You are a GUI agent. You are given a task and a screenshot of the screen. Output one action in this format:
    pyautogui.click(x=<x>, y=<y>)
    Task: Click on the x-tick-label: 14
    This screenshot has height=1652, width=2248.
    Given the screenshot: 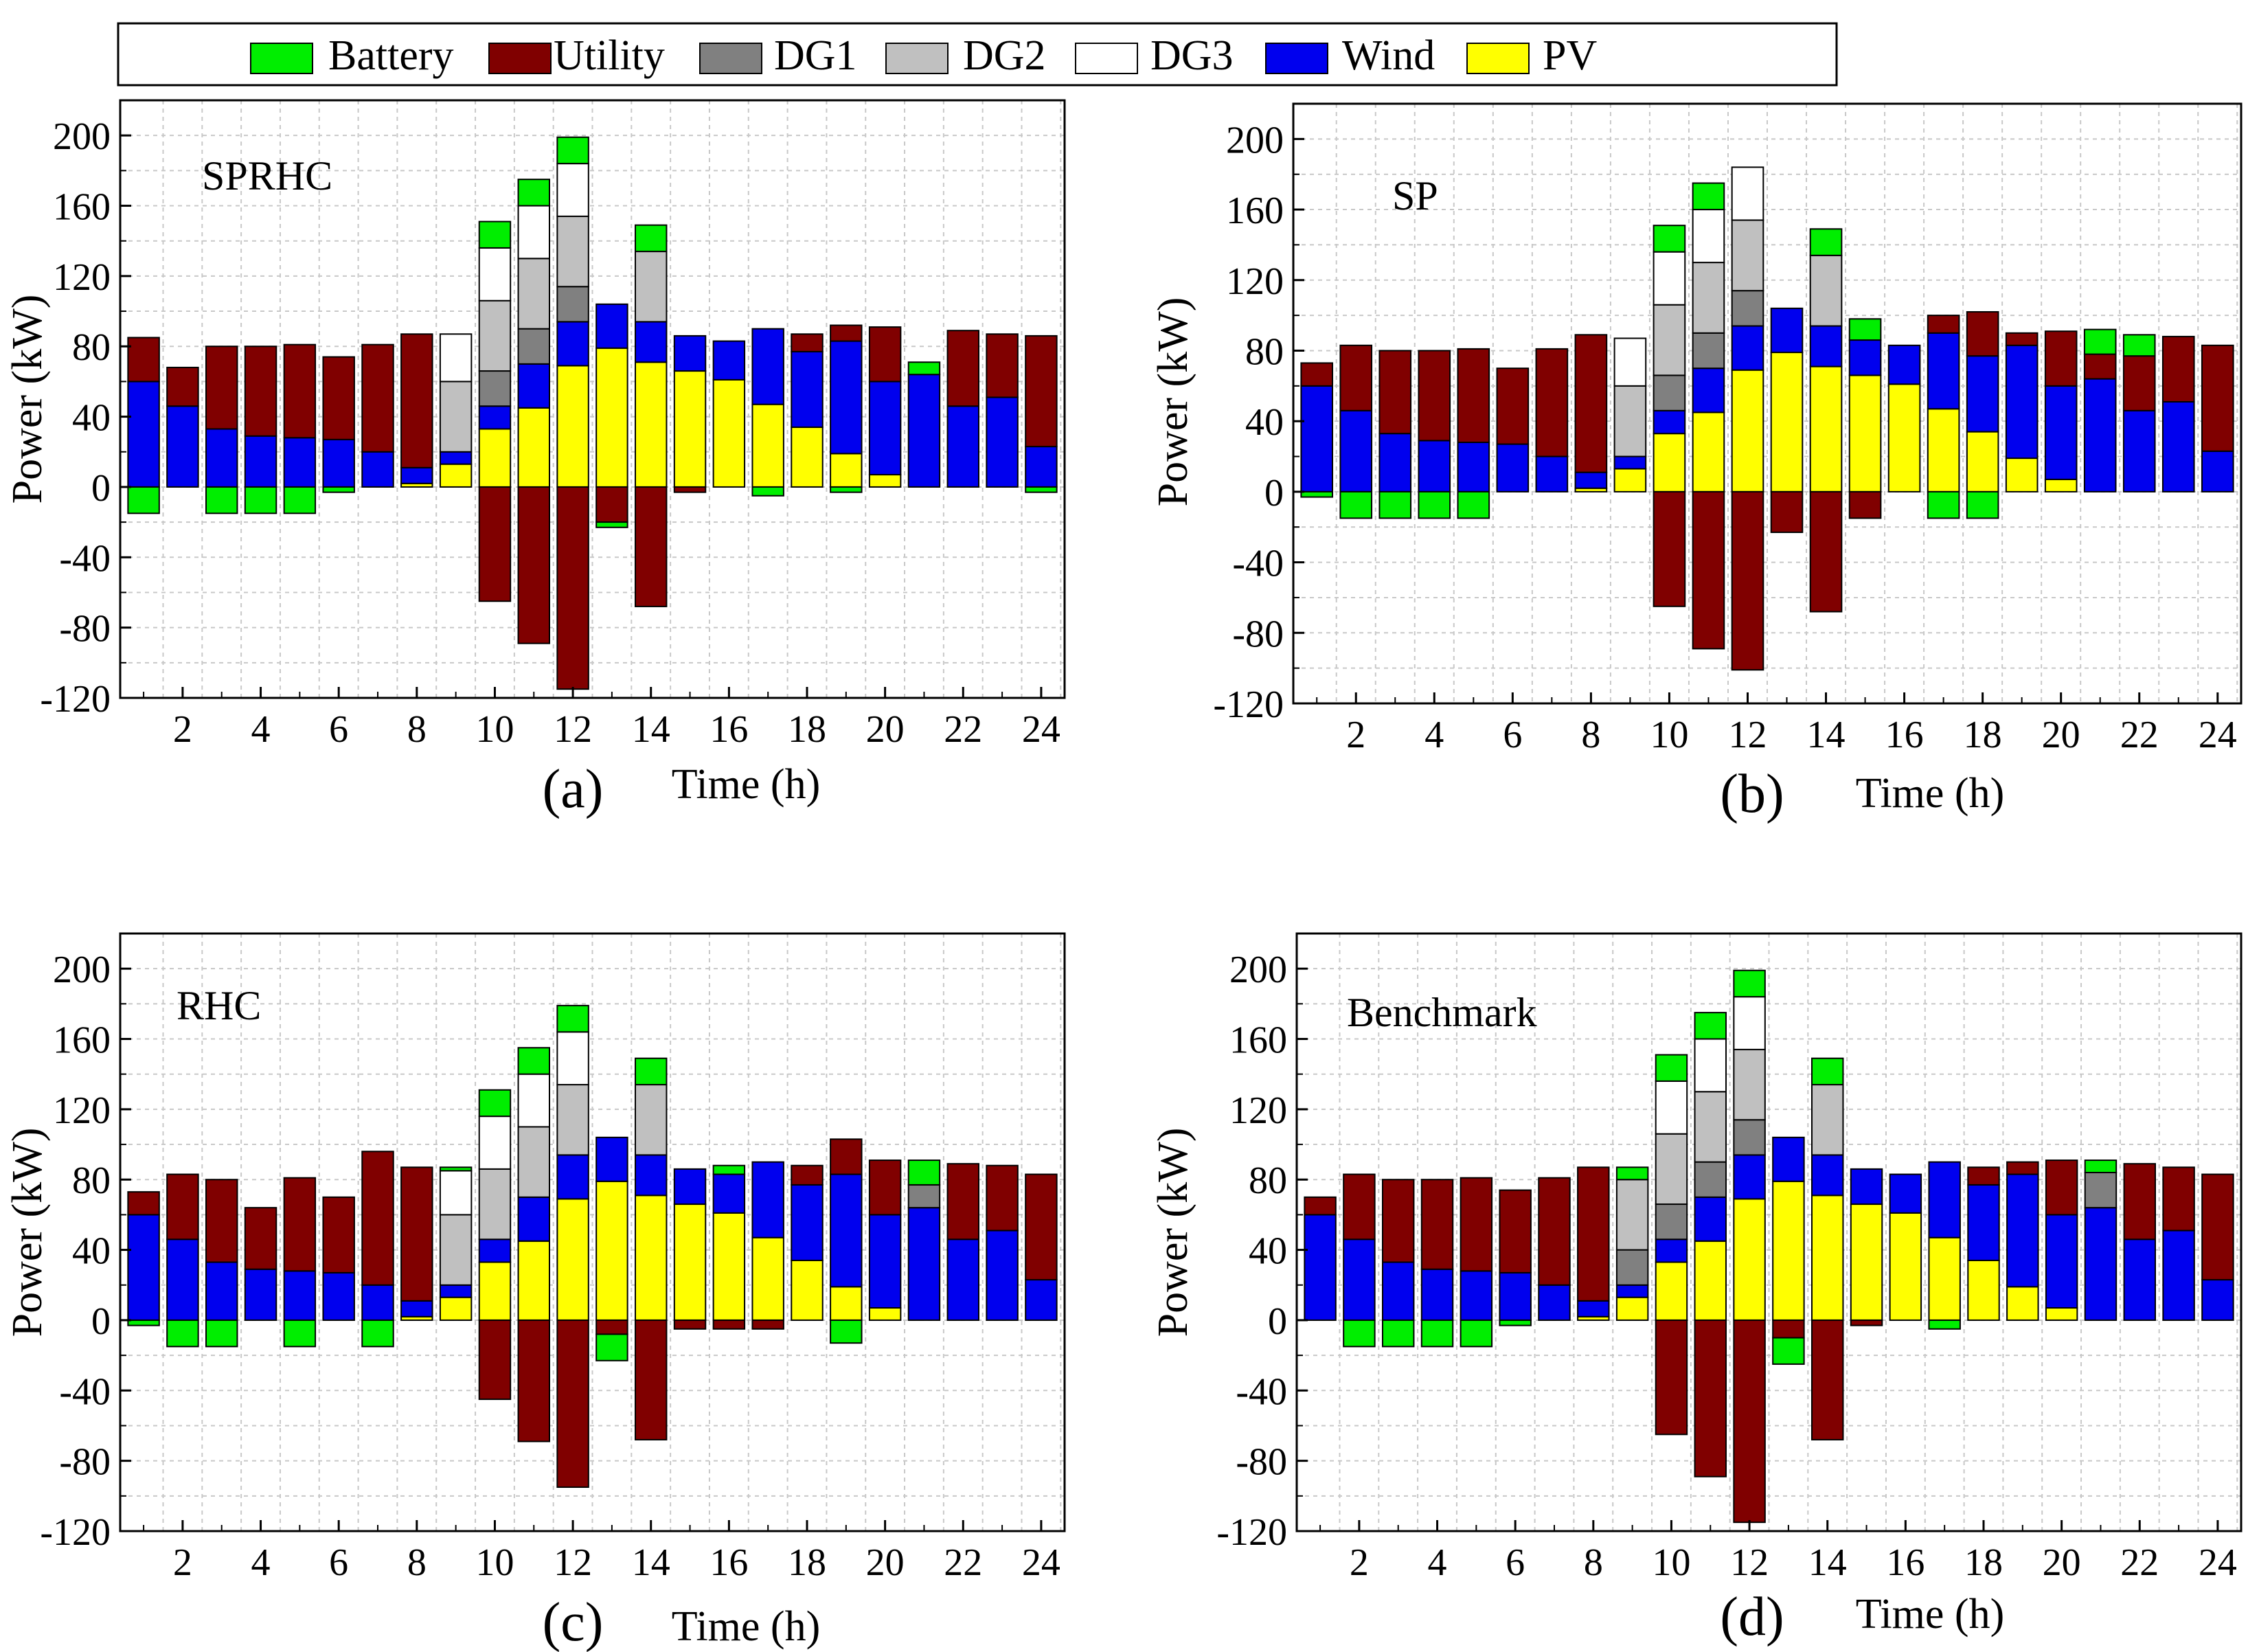 What is the action you would take?
    pyautogui.click(x=651, y=1562)
    